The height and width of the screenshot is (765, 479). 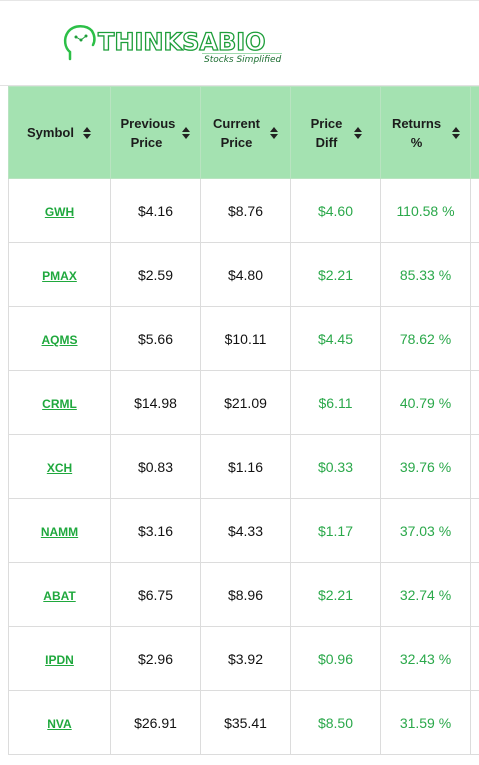 What do you see at coordinates (243, 60) in the screenshot?
I see `logo-tagline: Stocks Simplified` at bounding box center [243, 60].